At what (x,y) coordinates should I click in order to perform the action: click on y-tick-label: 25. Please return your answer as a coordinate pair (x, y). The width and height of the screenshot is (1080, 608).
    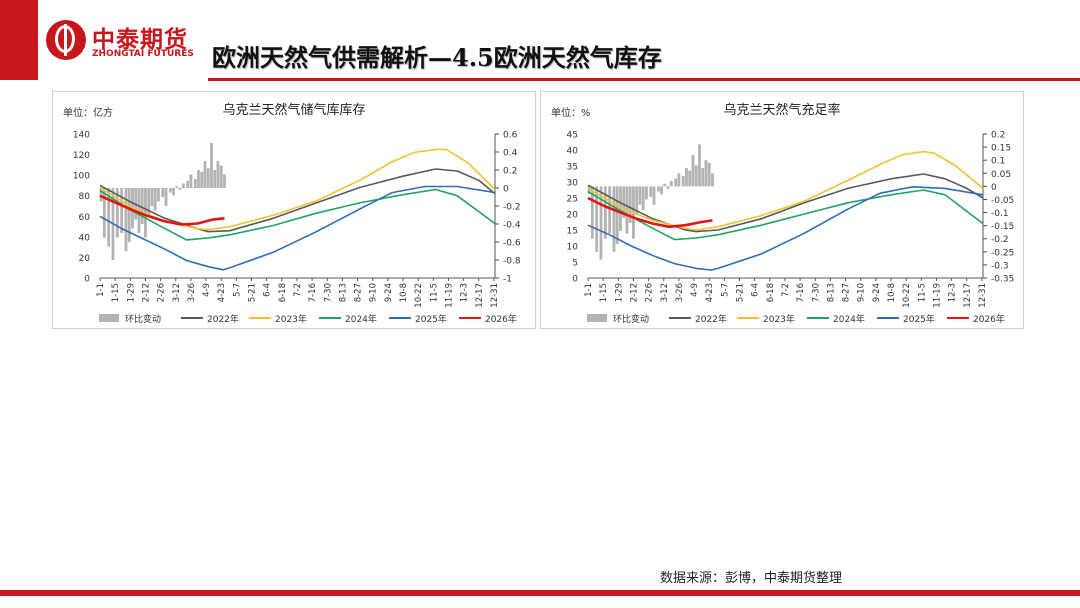
    Looking at the image, I should click on (572, 200).